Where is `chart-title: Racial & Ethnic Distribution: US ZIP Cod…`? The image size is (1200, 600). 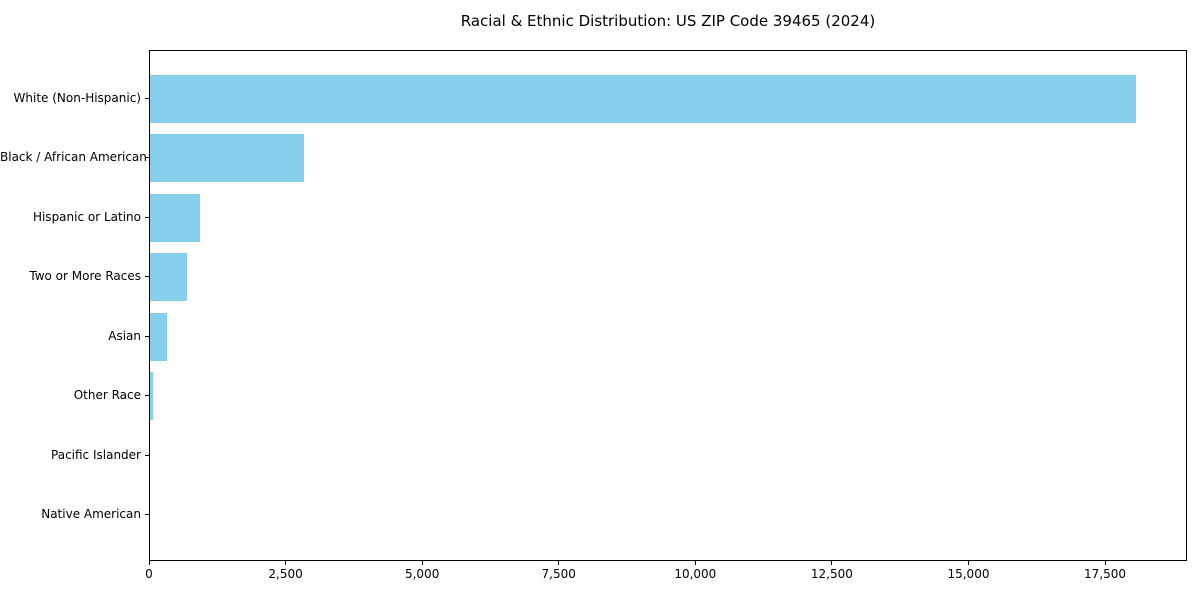
chart-title: Racial & Ethnic Distribution: US ZIP Cod… is located at coordinates (668, 21).